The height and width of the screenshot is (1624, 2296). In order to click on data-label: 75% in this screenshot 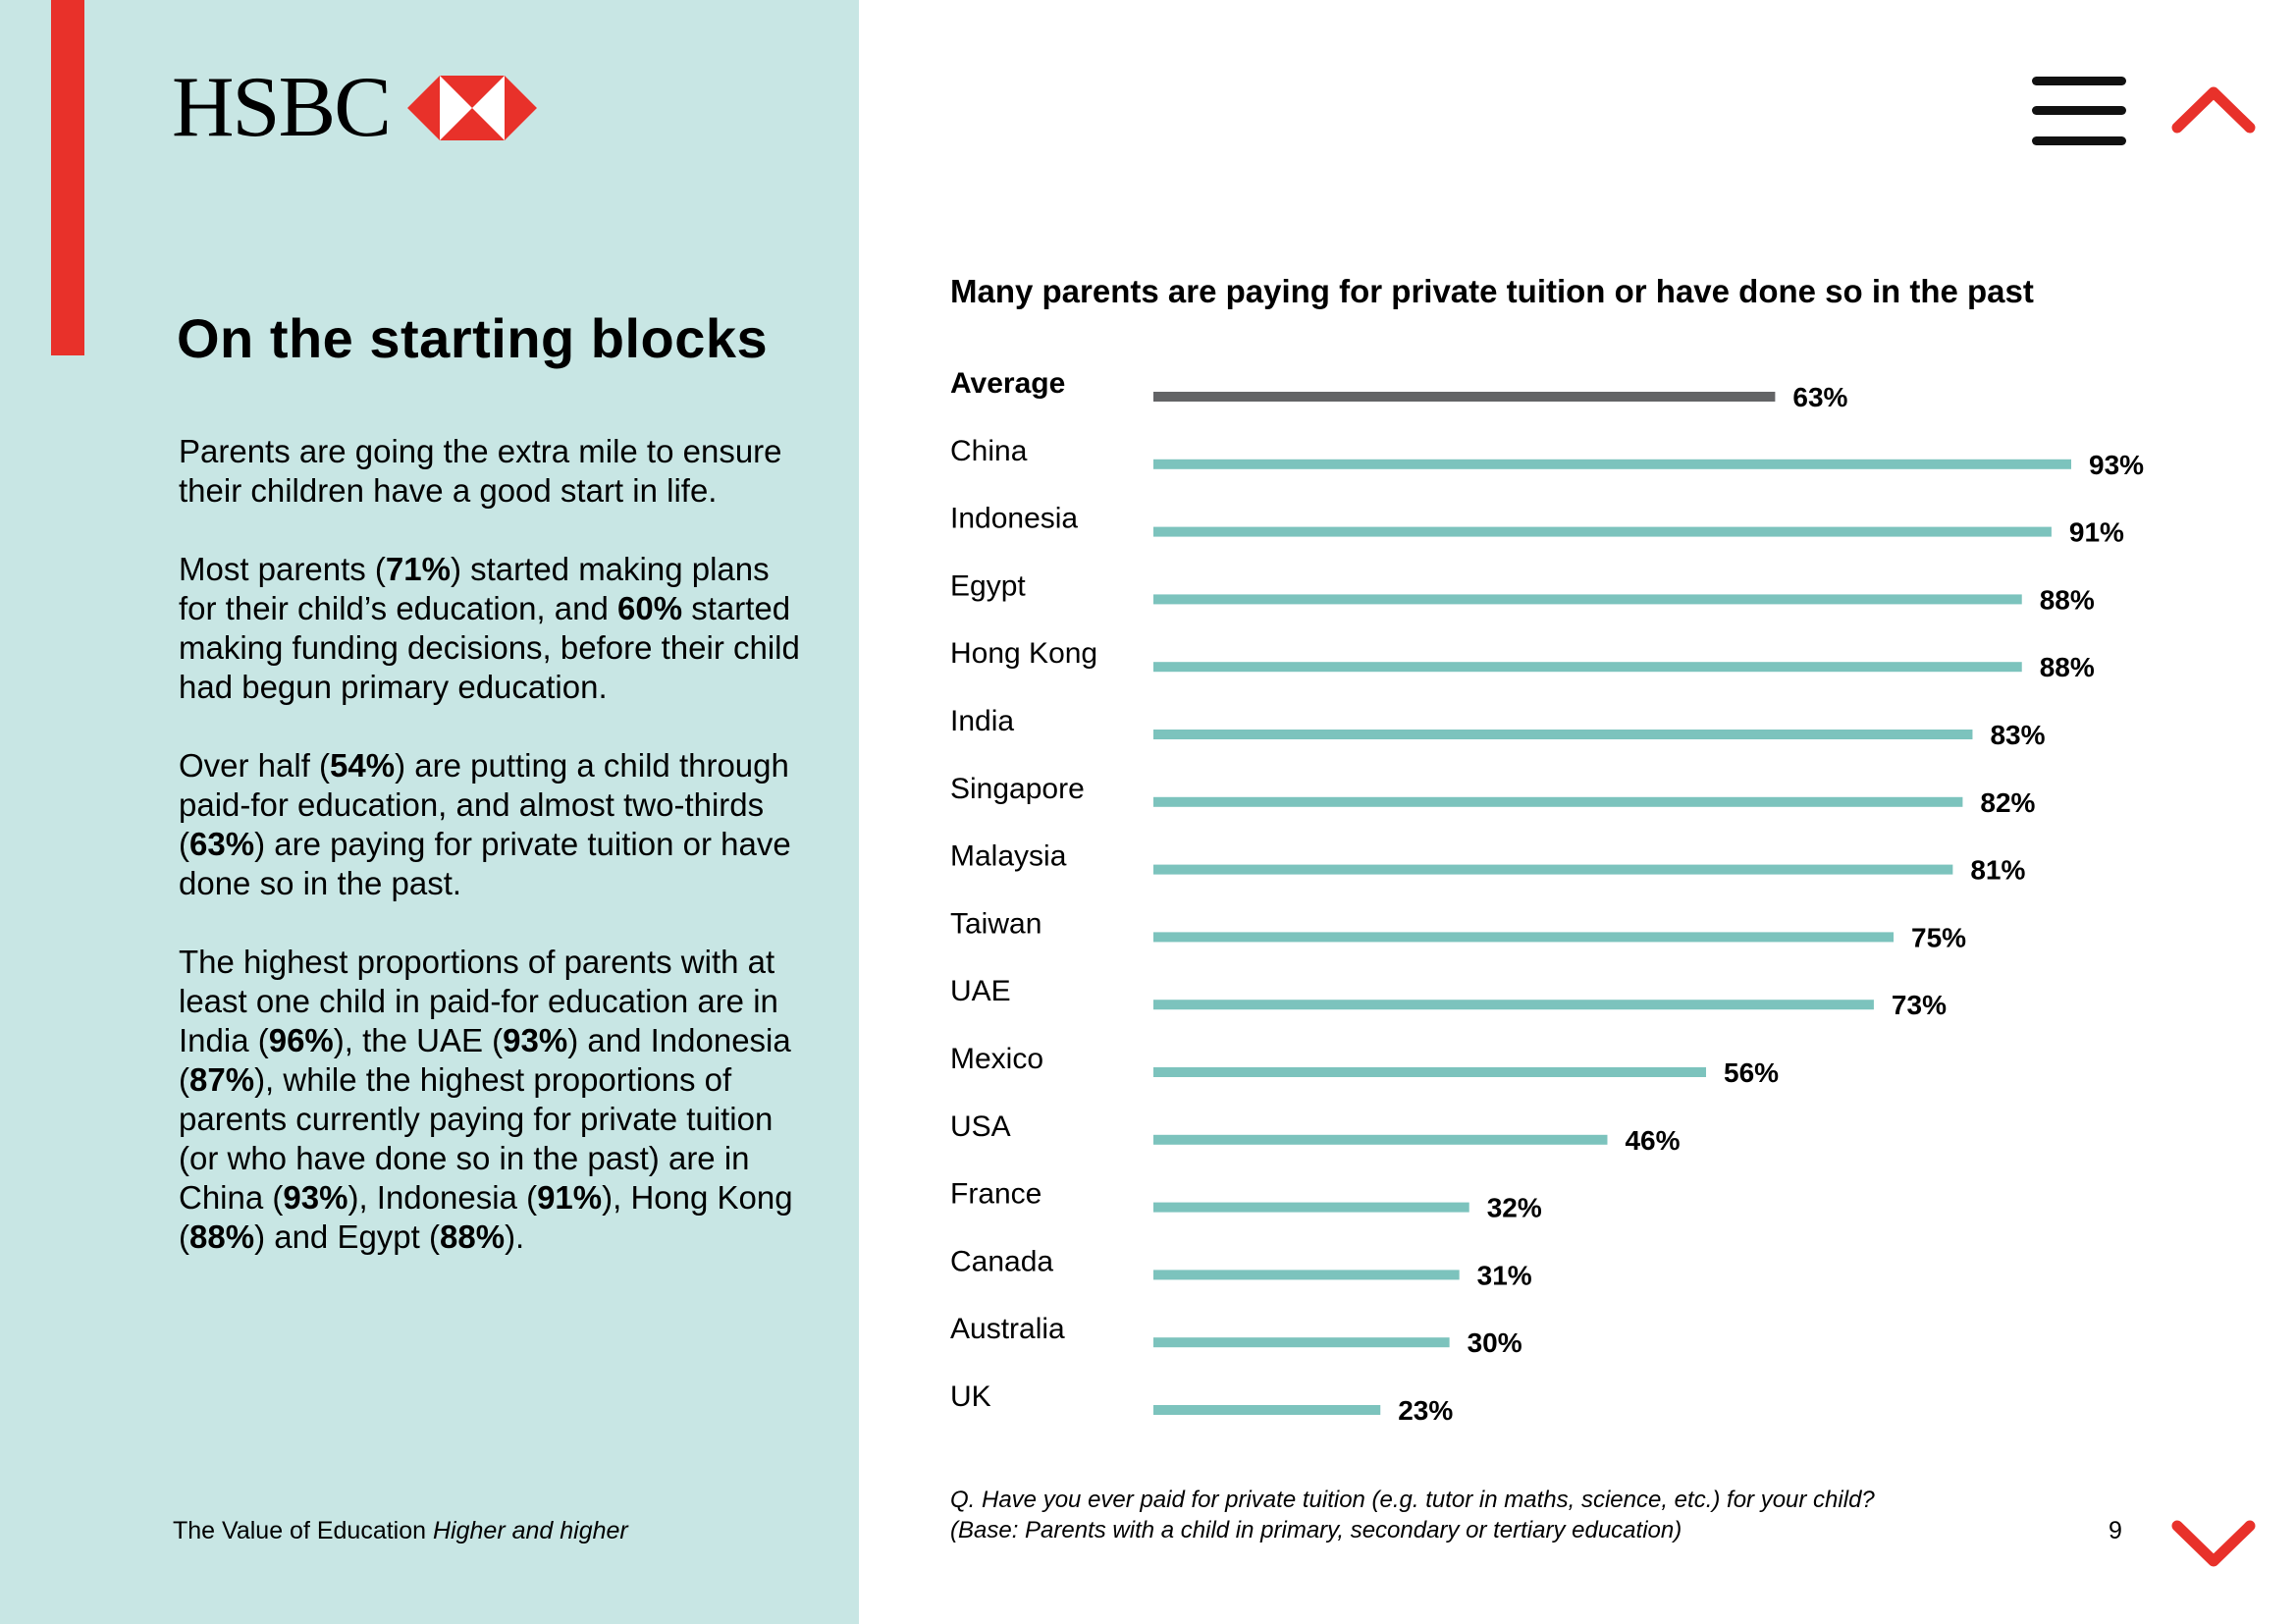, I will do `click(1938, 937)`.